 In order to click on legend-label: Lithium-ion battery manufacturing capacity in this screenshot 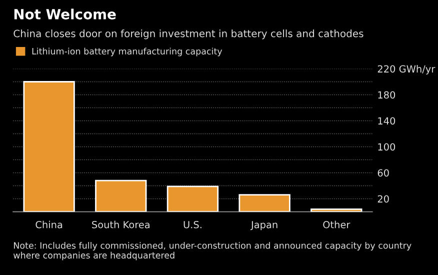, I will do `click(127, 52)`.